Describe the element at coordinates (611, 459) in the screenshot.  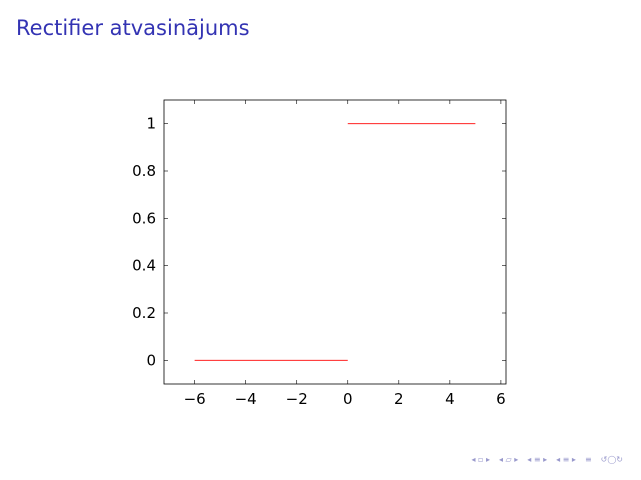
I see `search-icon: ↺◯↻` at that location.